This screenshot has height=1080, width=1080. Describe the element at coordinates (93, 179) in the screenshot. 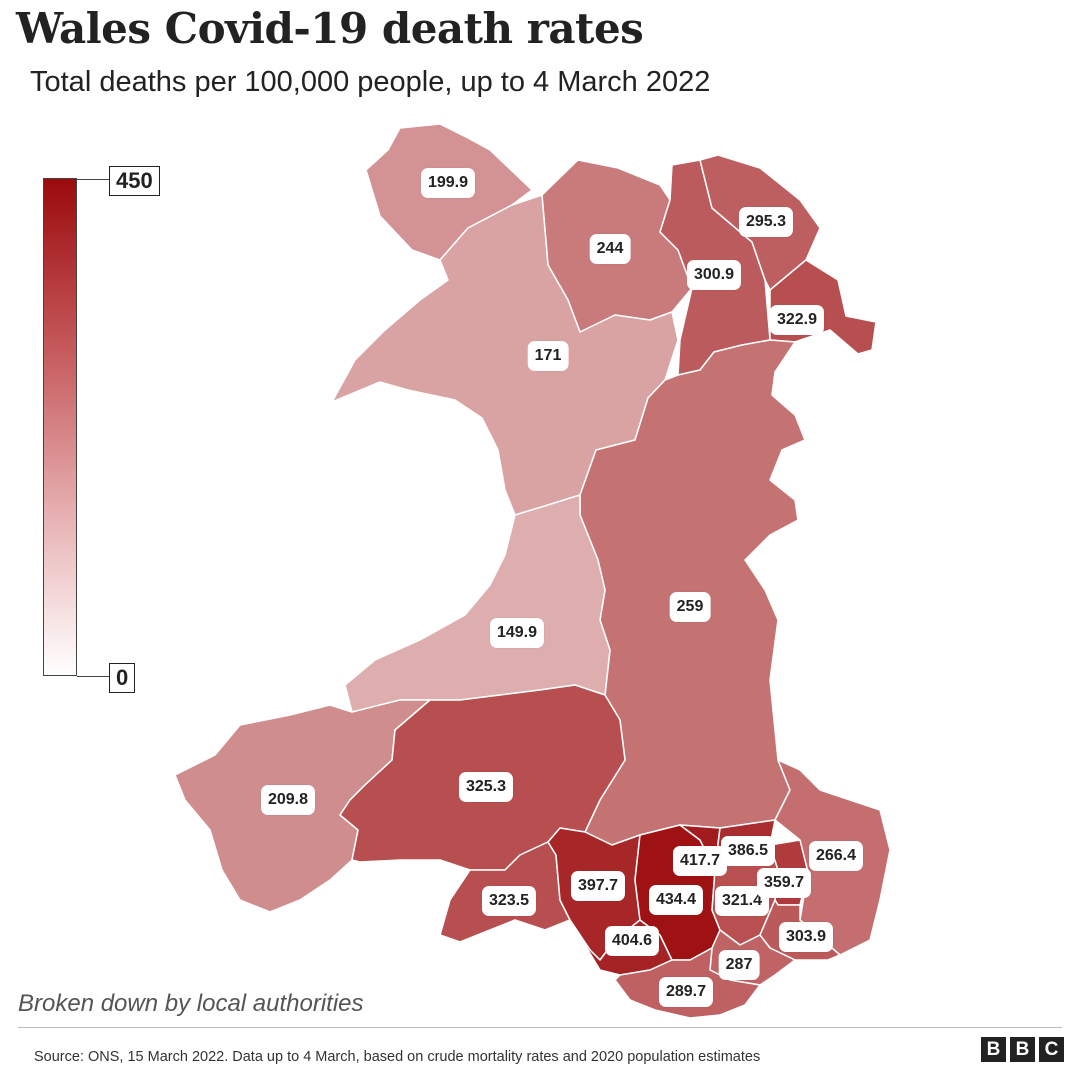

I see `legend-tick-max` at that location.